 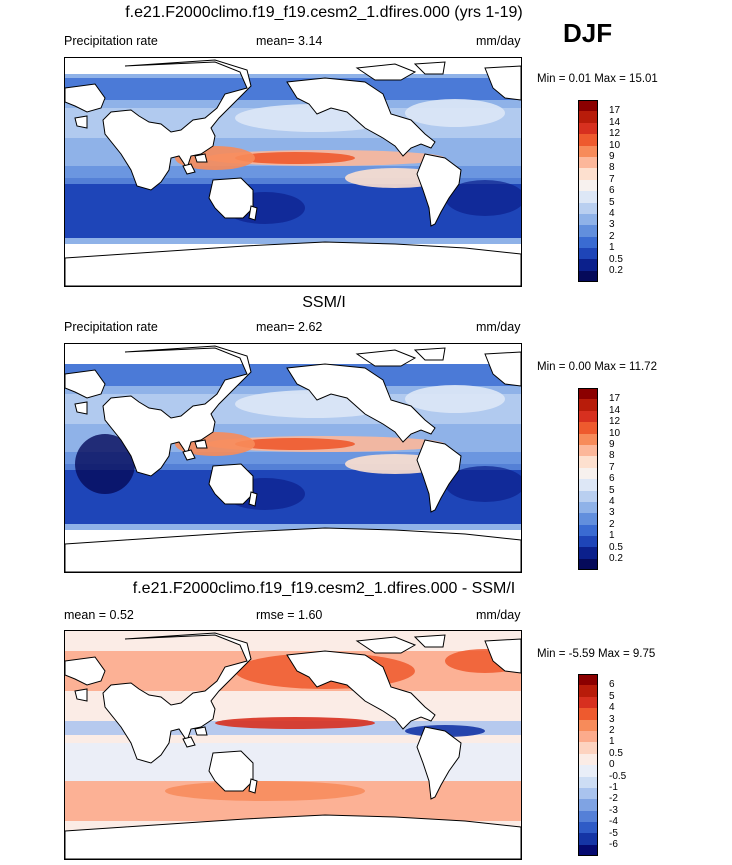 I want to click on colorbar-tick-label: -2, so click(x=613, y=799).